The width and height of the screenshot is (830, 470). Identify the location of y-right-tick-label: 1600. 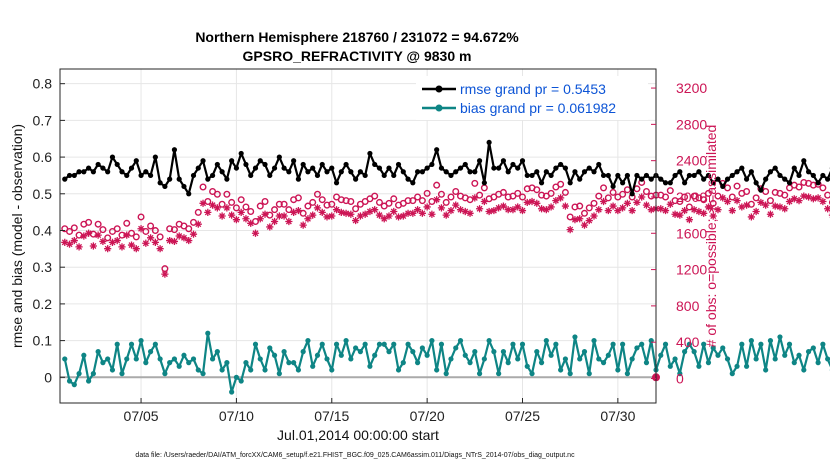
(691, 233).